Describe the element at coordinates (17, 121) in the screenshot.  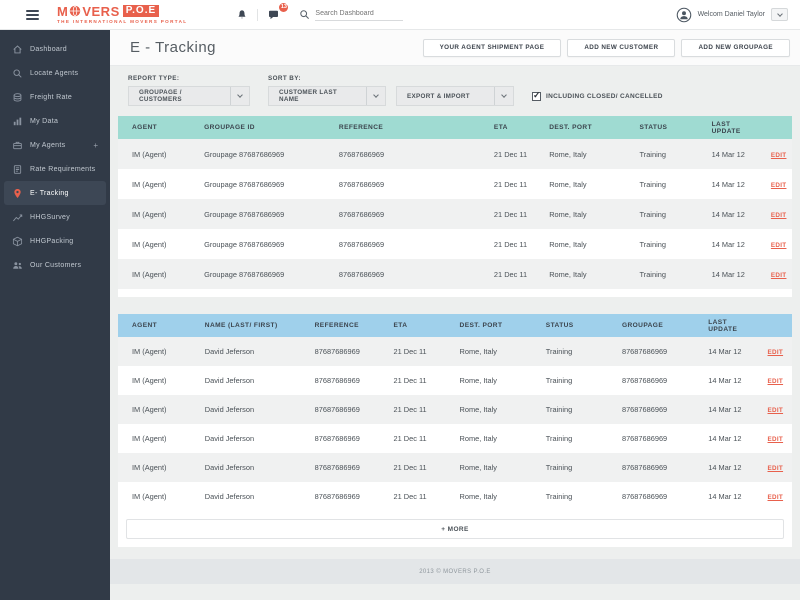
I see `bar-chart-icon` at that location.